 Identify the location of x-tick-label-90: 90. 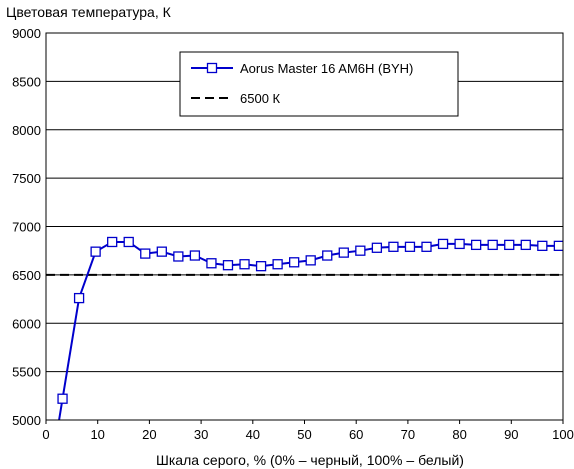
(511, 434).